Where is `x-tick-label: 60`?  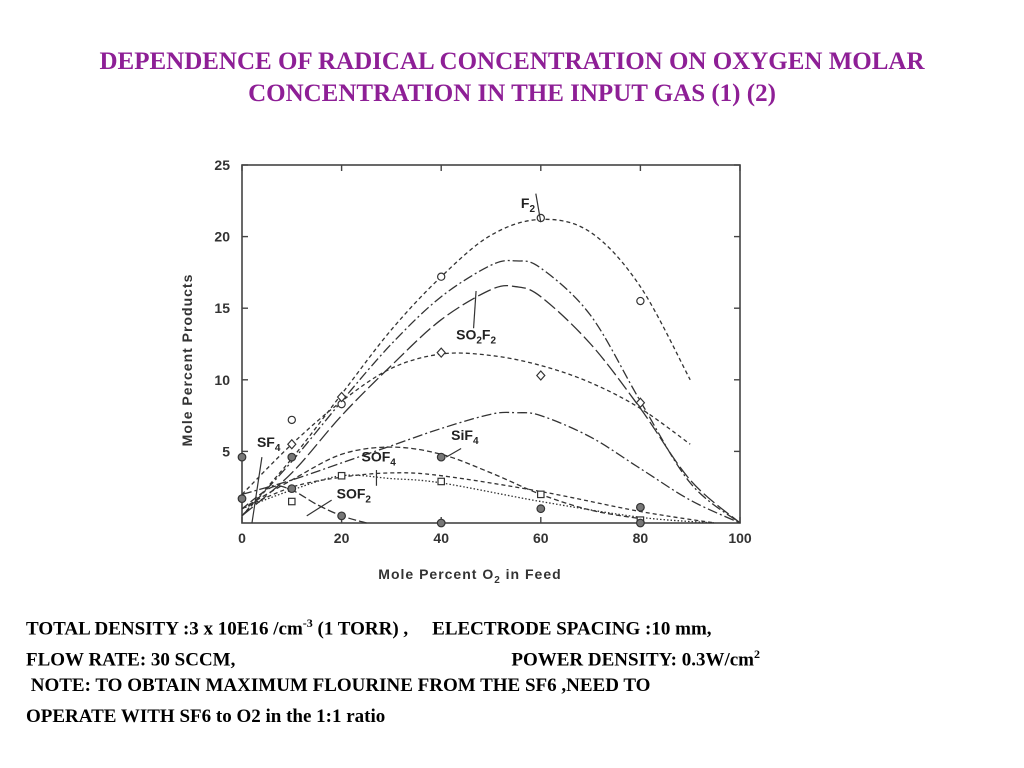 x-tick-label: 60 is located at coordinates (541, 538).